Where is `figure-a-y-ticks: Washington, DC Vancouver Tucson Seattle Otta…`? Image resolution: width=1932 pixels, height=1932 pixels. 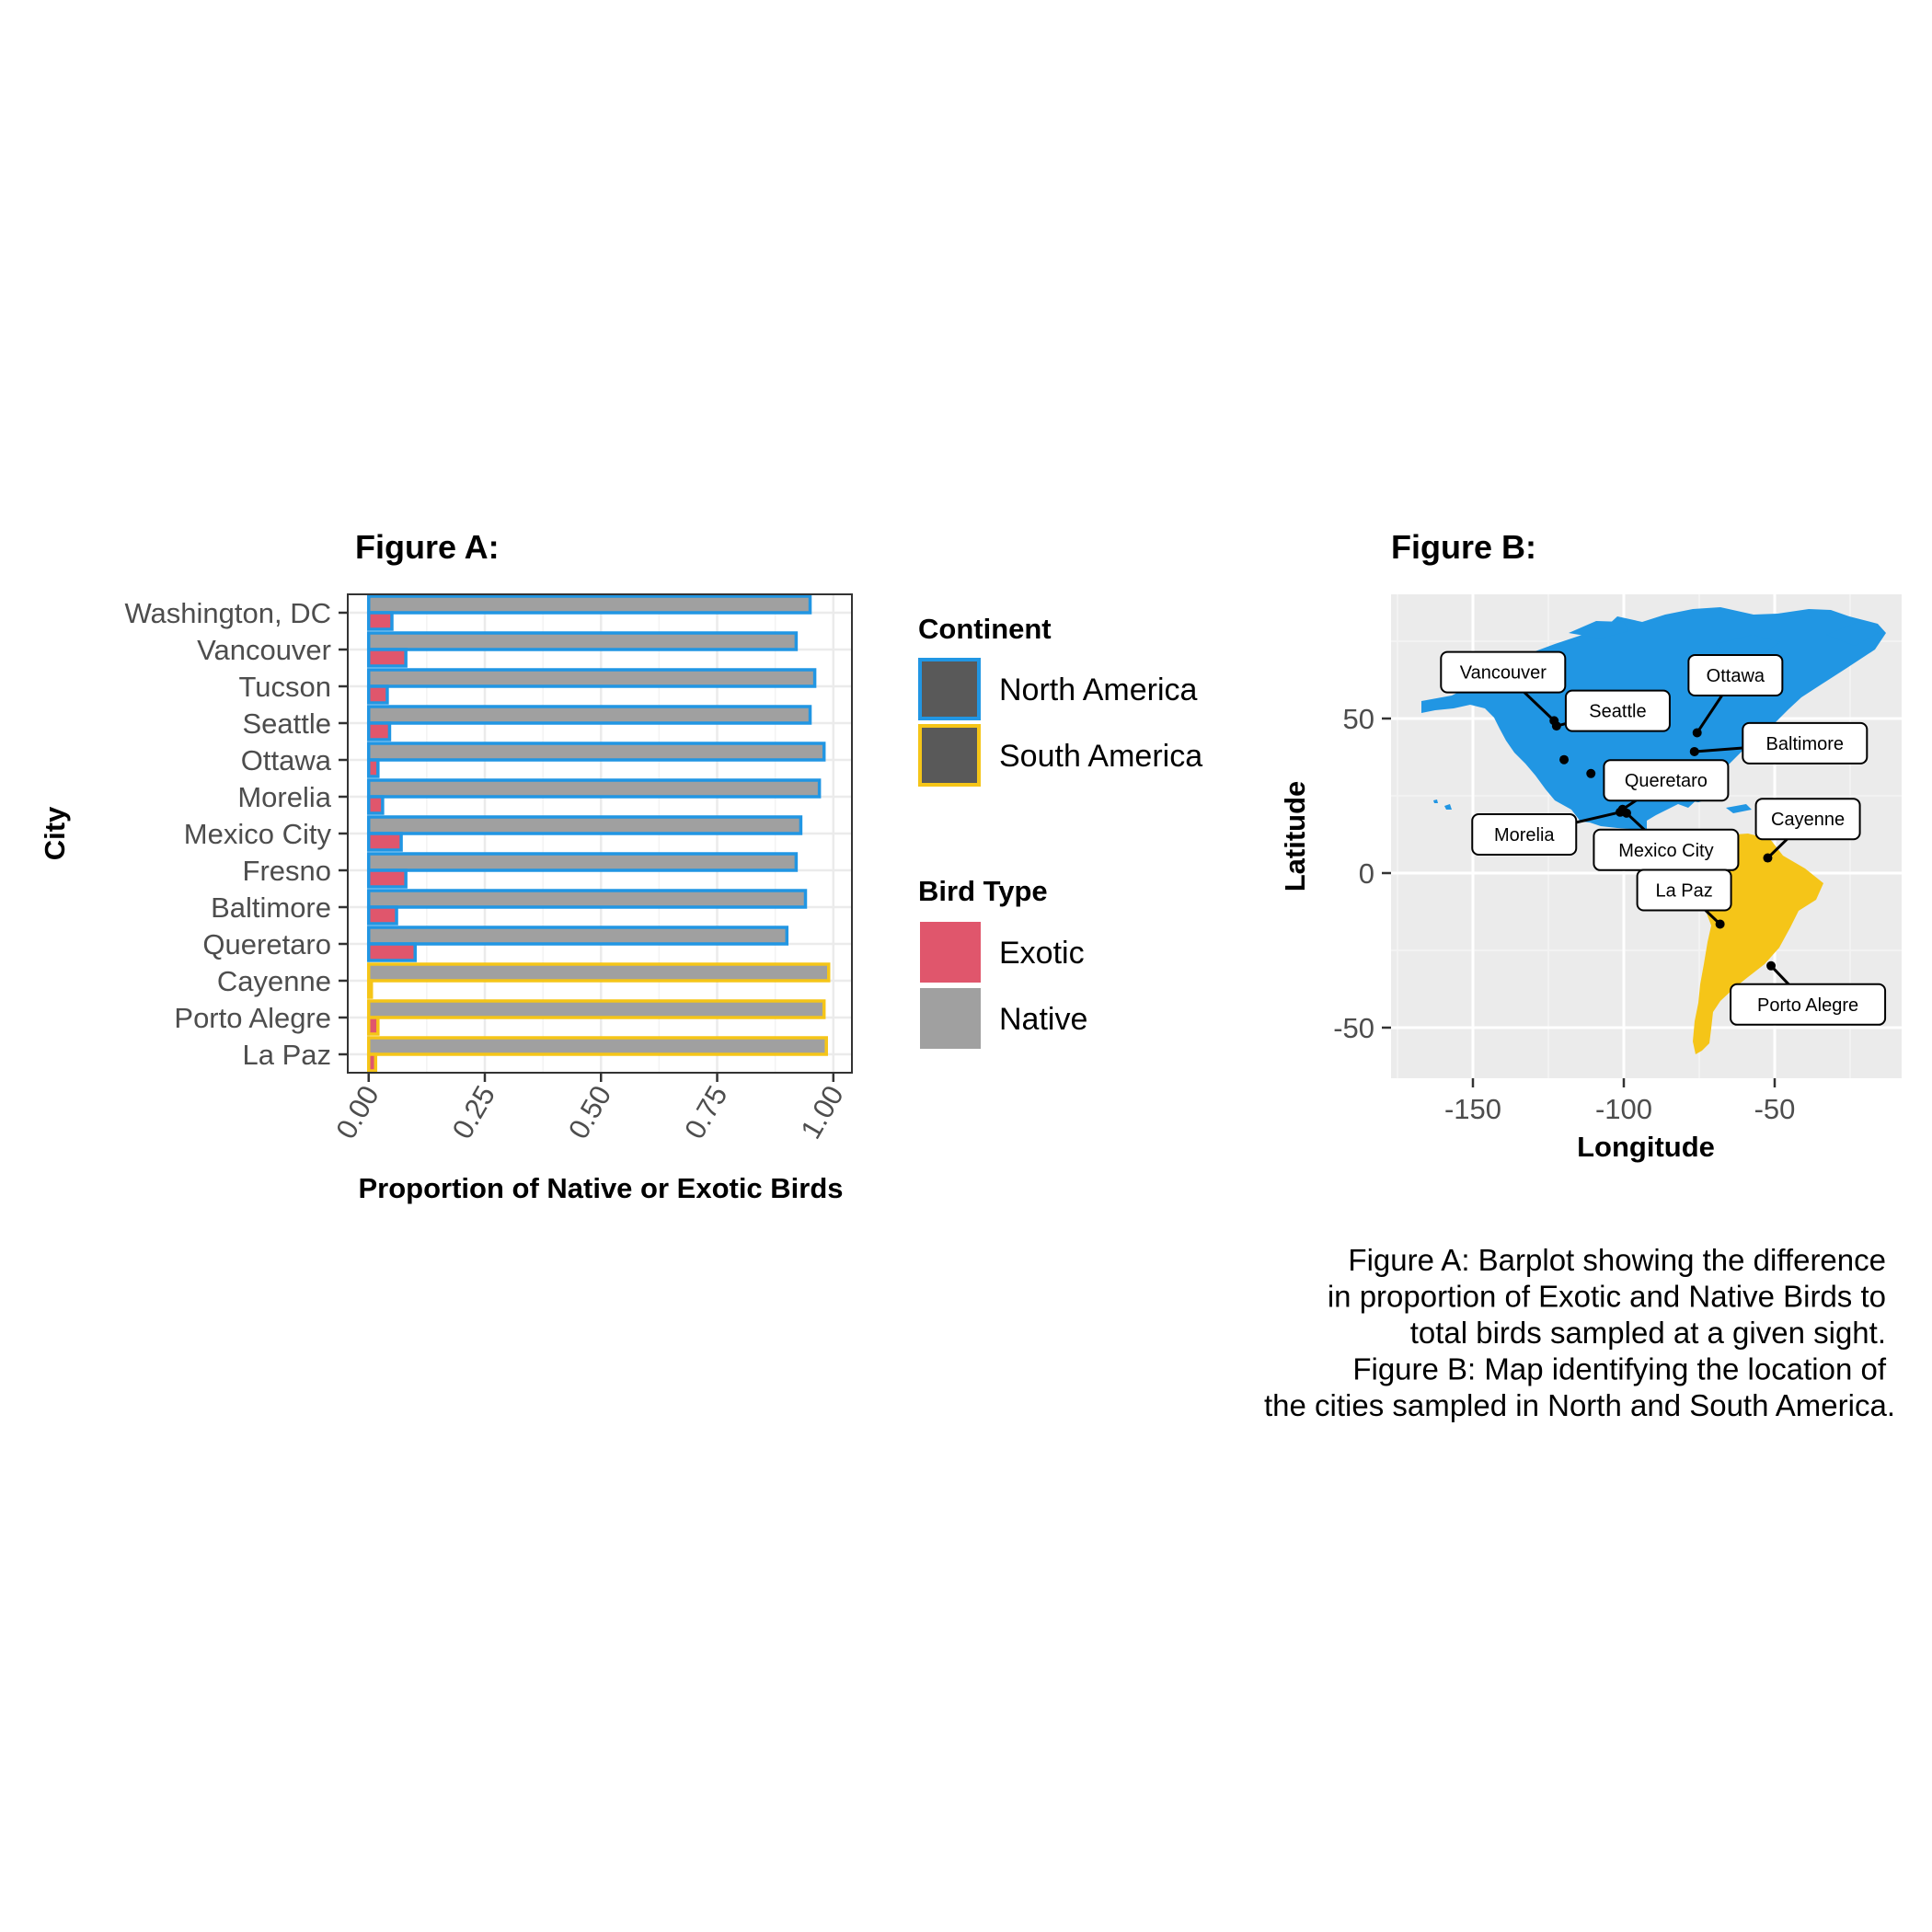
figure-a-y-ticks: Washington, DC Vancouver Tucson Seattle Otta… is located at coordinates (236, 834).